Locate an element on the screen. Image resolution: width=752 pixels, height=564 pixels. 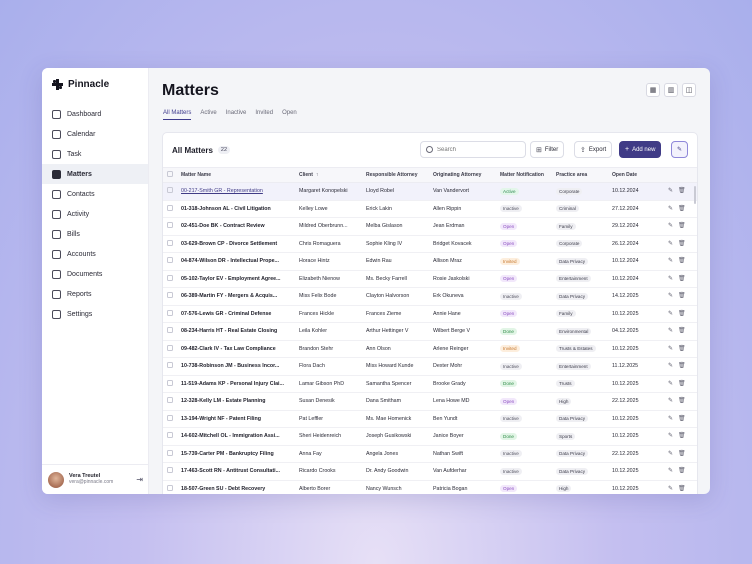
matter-name-link: 07-576-Lewis GR - Criminal Defense is located at coordinates (236, 314).